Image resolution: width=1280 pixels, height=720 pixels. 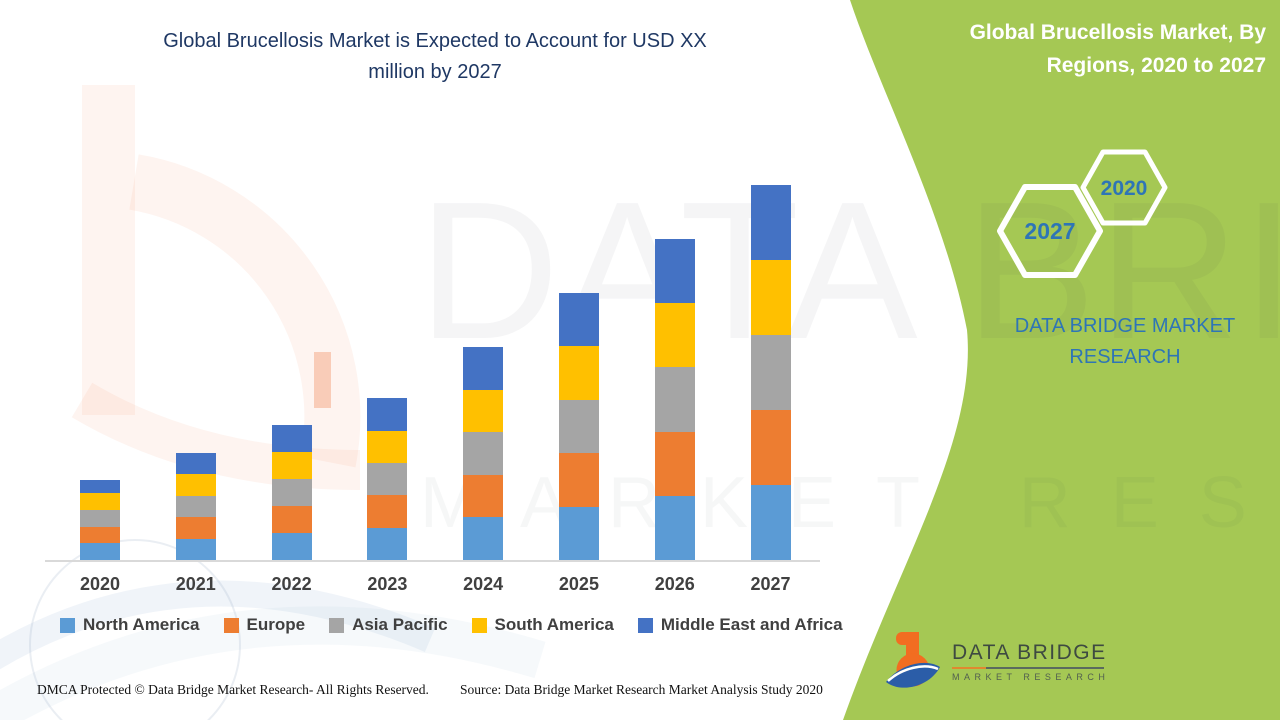 I want to click on hexagon-2020, so click(x=1124, y=187).